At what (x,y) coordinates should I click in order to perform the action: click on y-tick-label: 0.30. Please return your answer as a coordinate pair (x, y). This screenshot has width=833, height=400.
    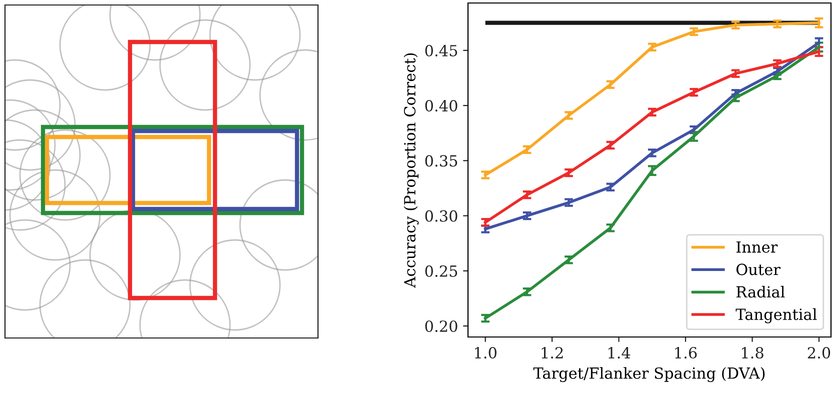
    Looking at the image, I should click on (441, 216).